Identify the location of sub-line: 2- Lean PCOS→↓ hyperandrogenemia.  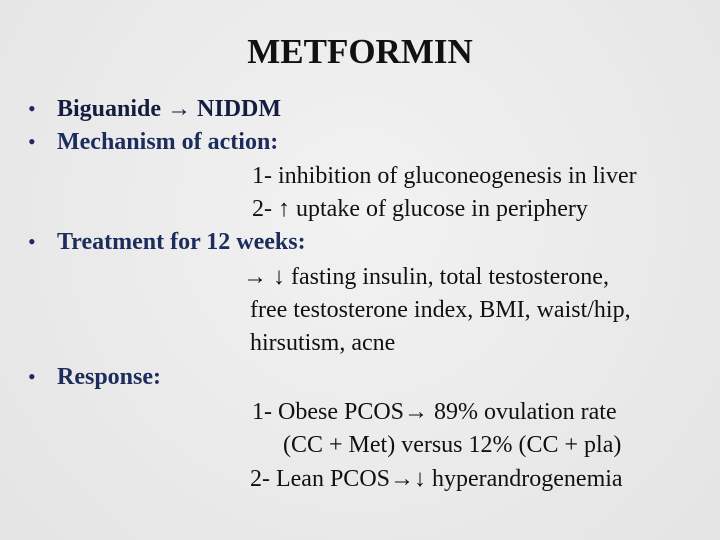
(436, 479).